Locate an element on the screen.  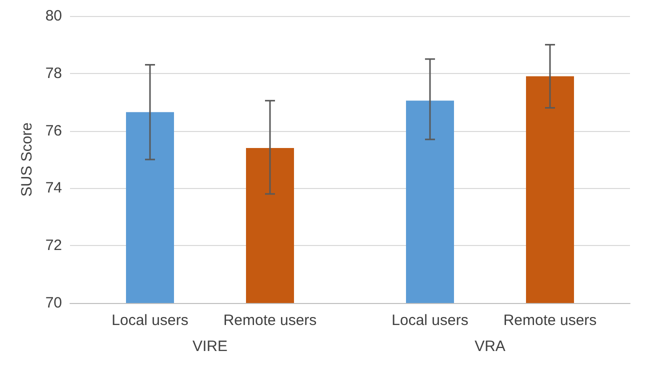
text: Remote users is located at coordinates (550, 320).